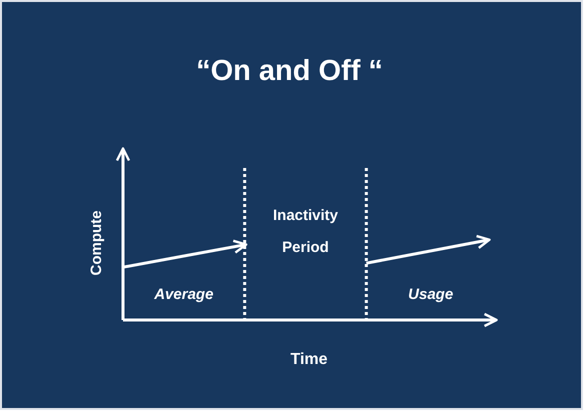  Describe the element at coordinates (96, 243) in the screenshot. I see `y-axis-title: Compute` at that location.